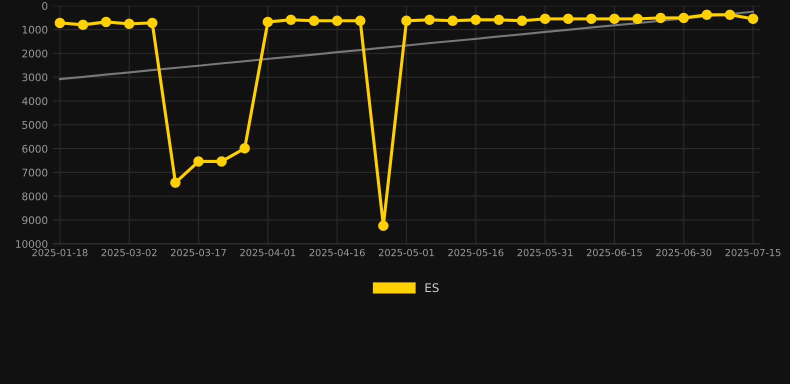  I want to click on x-tick-label: 2025-03-02, so click(129, 252).